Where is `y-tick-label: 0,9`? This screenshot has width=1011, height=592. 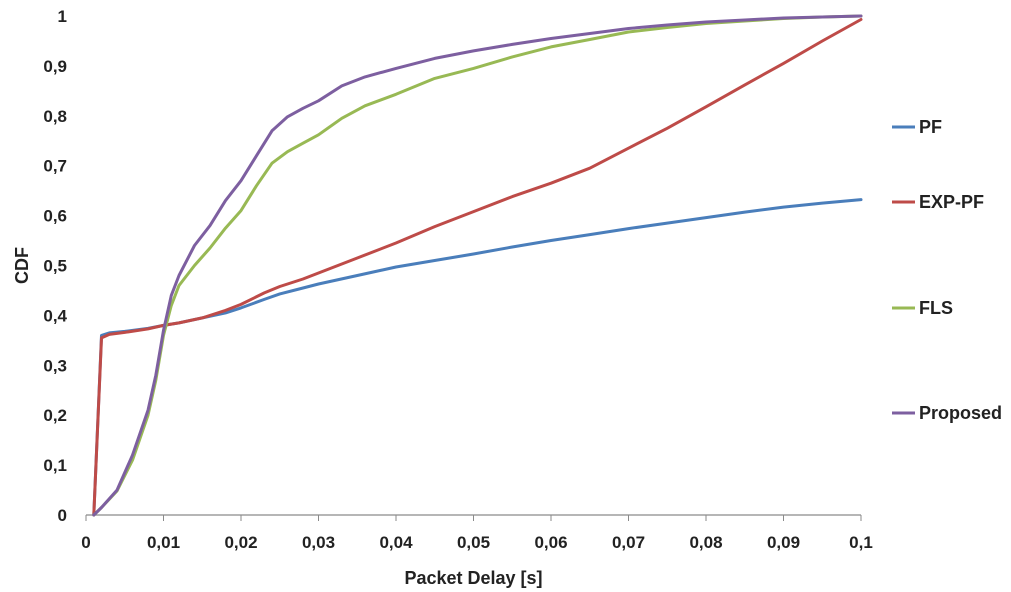 y-tick-label: 0,9 is located at coordinates (55, 66).